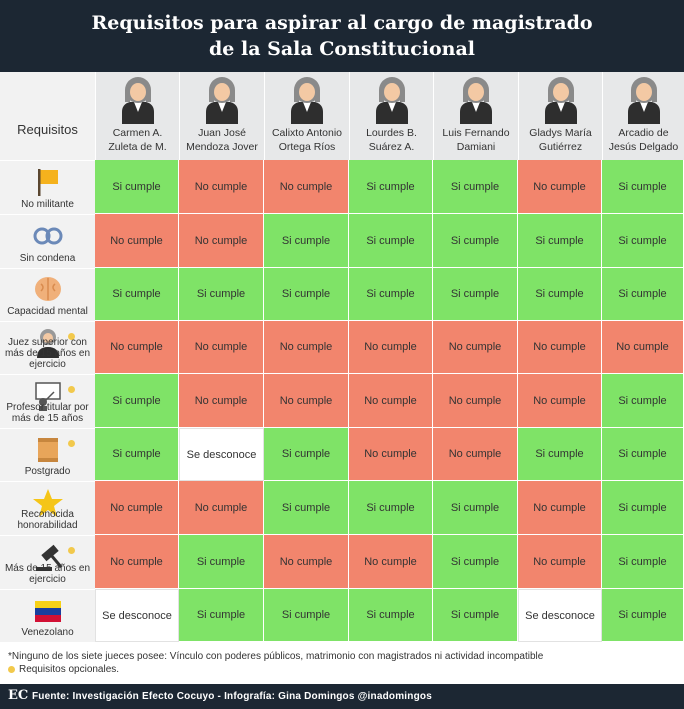 This screenshot has width=684, height=709. What do you see at coordinates (560, 140) in the screenshot?
I see `judge-name: Gladys María Gutiérrez` at bounding box center [560, 140].